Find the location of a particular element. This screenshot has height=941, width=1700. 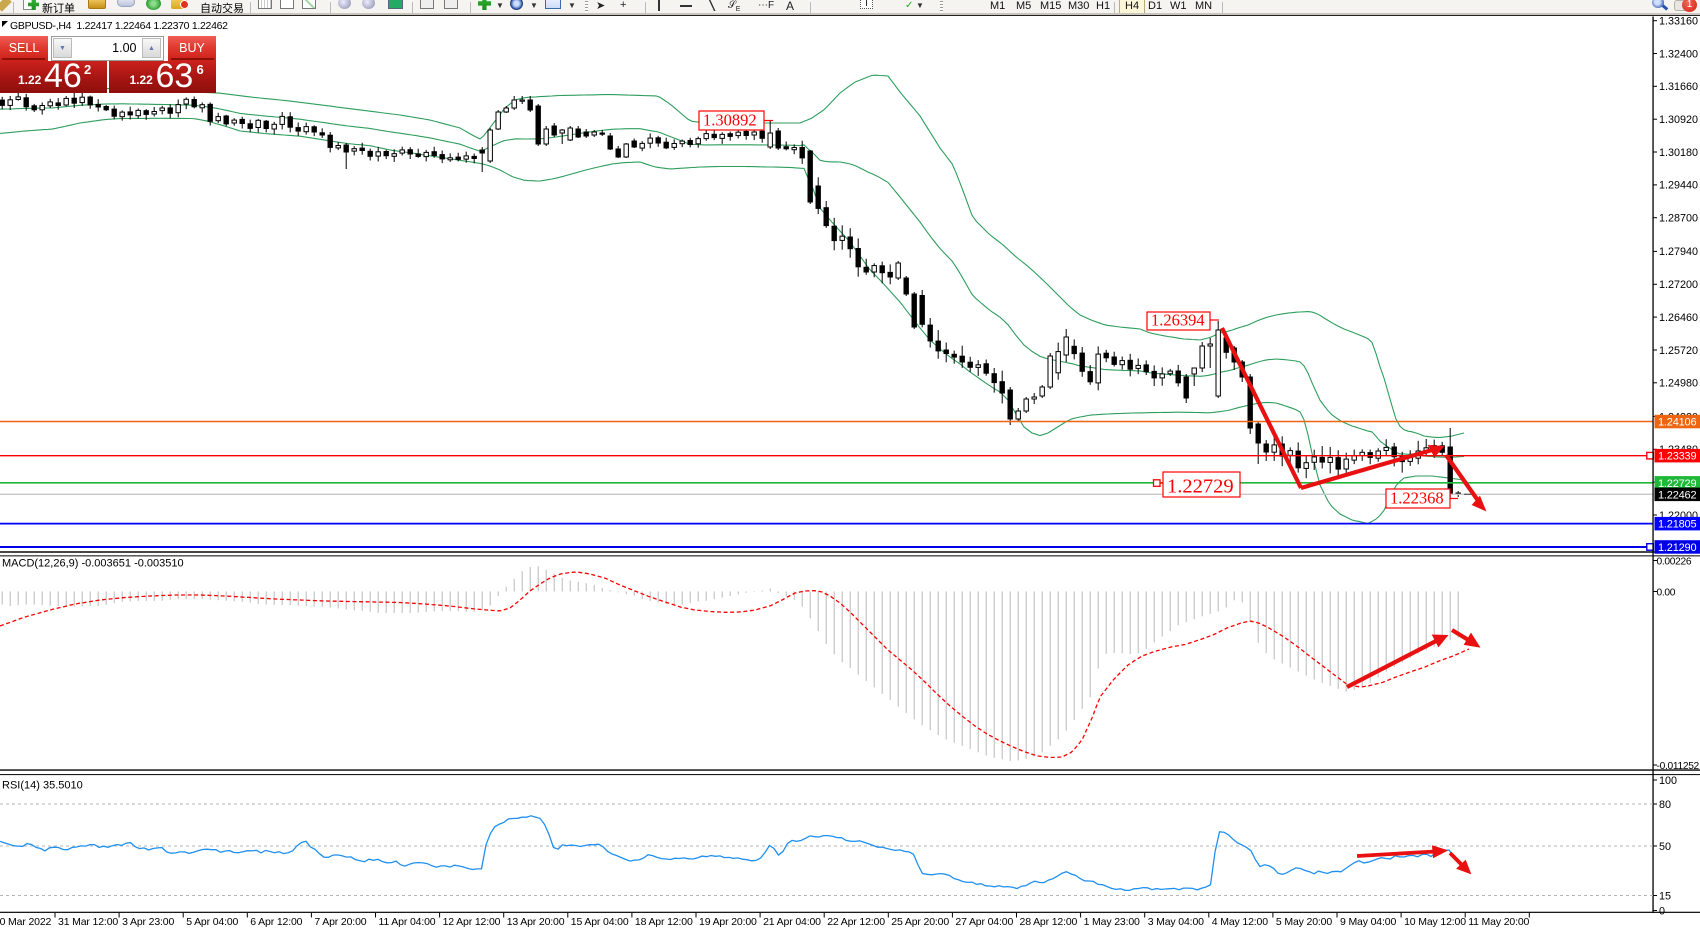

svg-text: 1.30892 is located at coordinates (730, 120).